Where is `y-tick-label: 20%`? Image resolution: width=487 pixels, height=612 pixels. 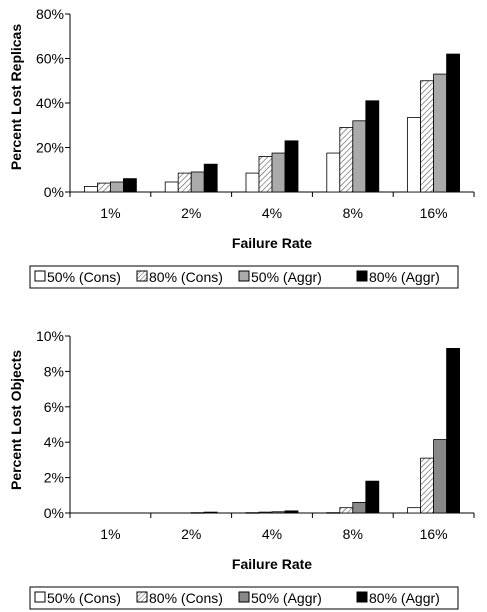 y-tick-label: 20% is located at coordinates (50, 148).